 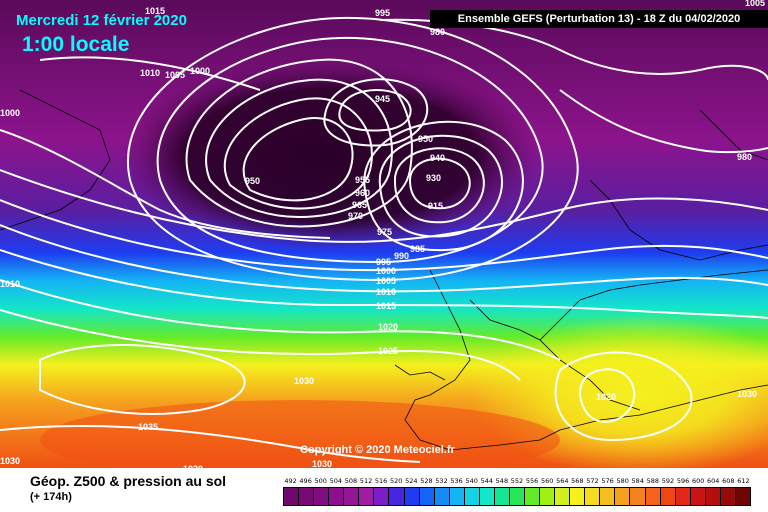 I want to click on legend-value: 524, so click(x=411, y=481).